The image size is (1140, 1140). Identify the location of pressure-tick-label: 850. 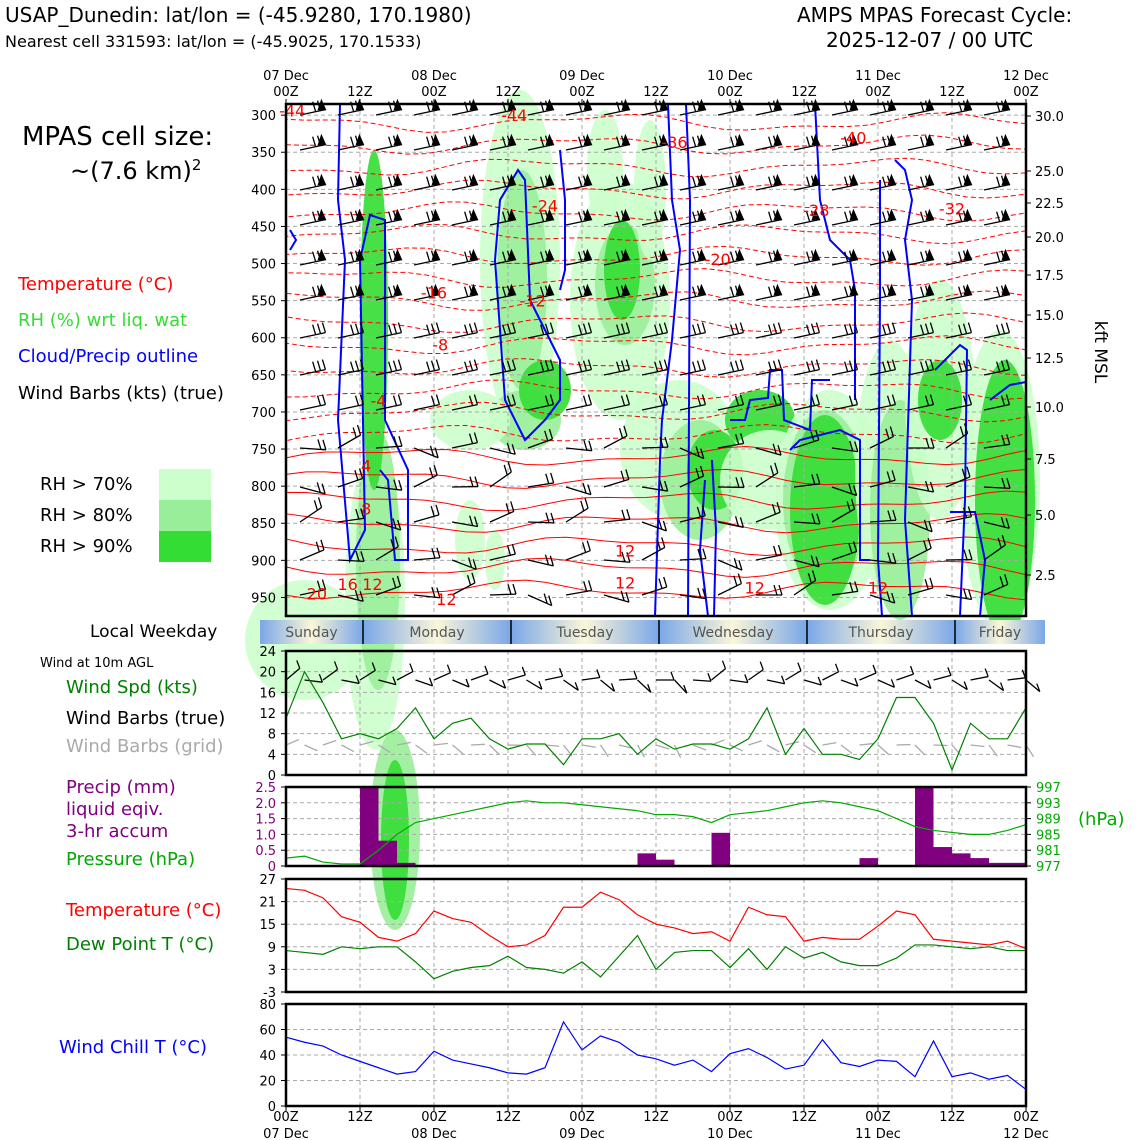
(263, 524).